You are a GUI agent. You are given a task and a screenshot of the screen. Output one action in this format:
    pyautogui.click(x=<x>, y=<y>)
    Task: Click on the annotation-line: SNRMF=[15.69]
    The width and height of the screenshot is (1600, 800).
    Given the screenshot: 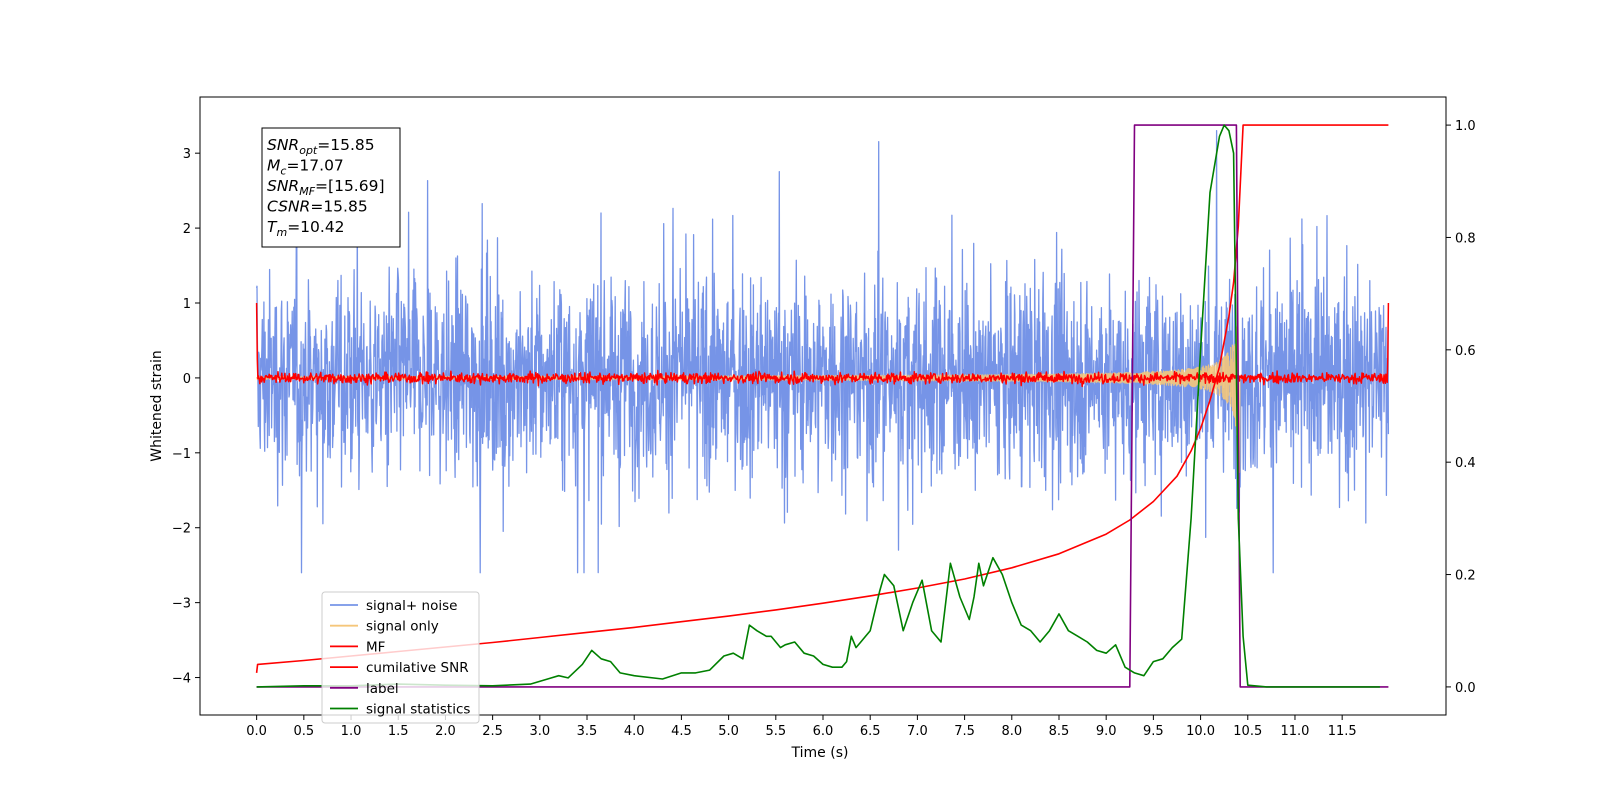 What is the action you would take?
    pyautogui.click(x=326, y=187)
    